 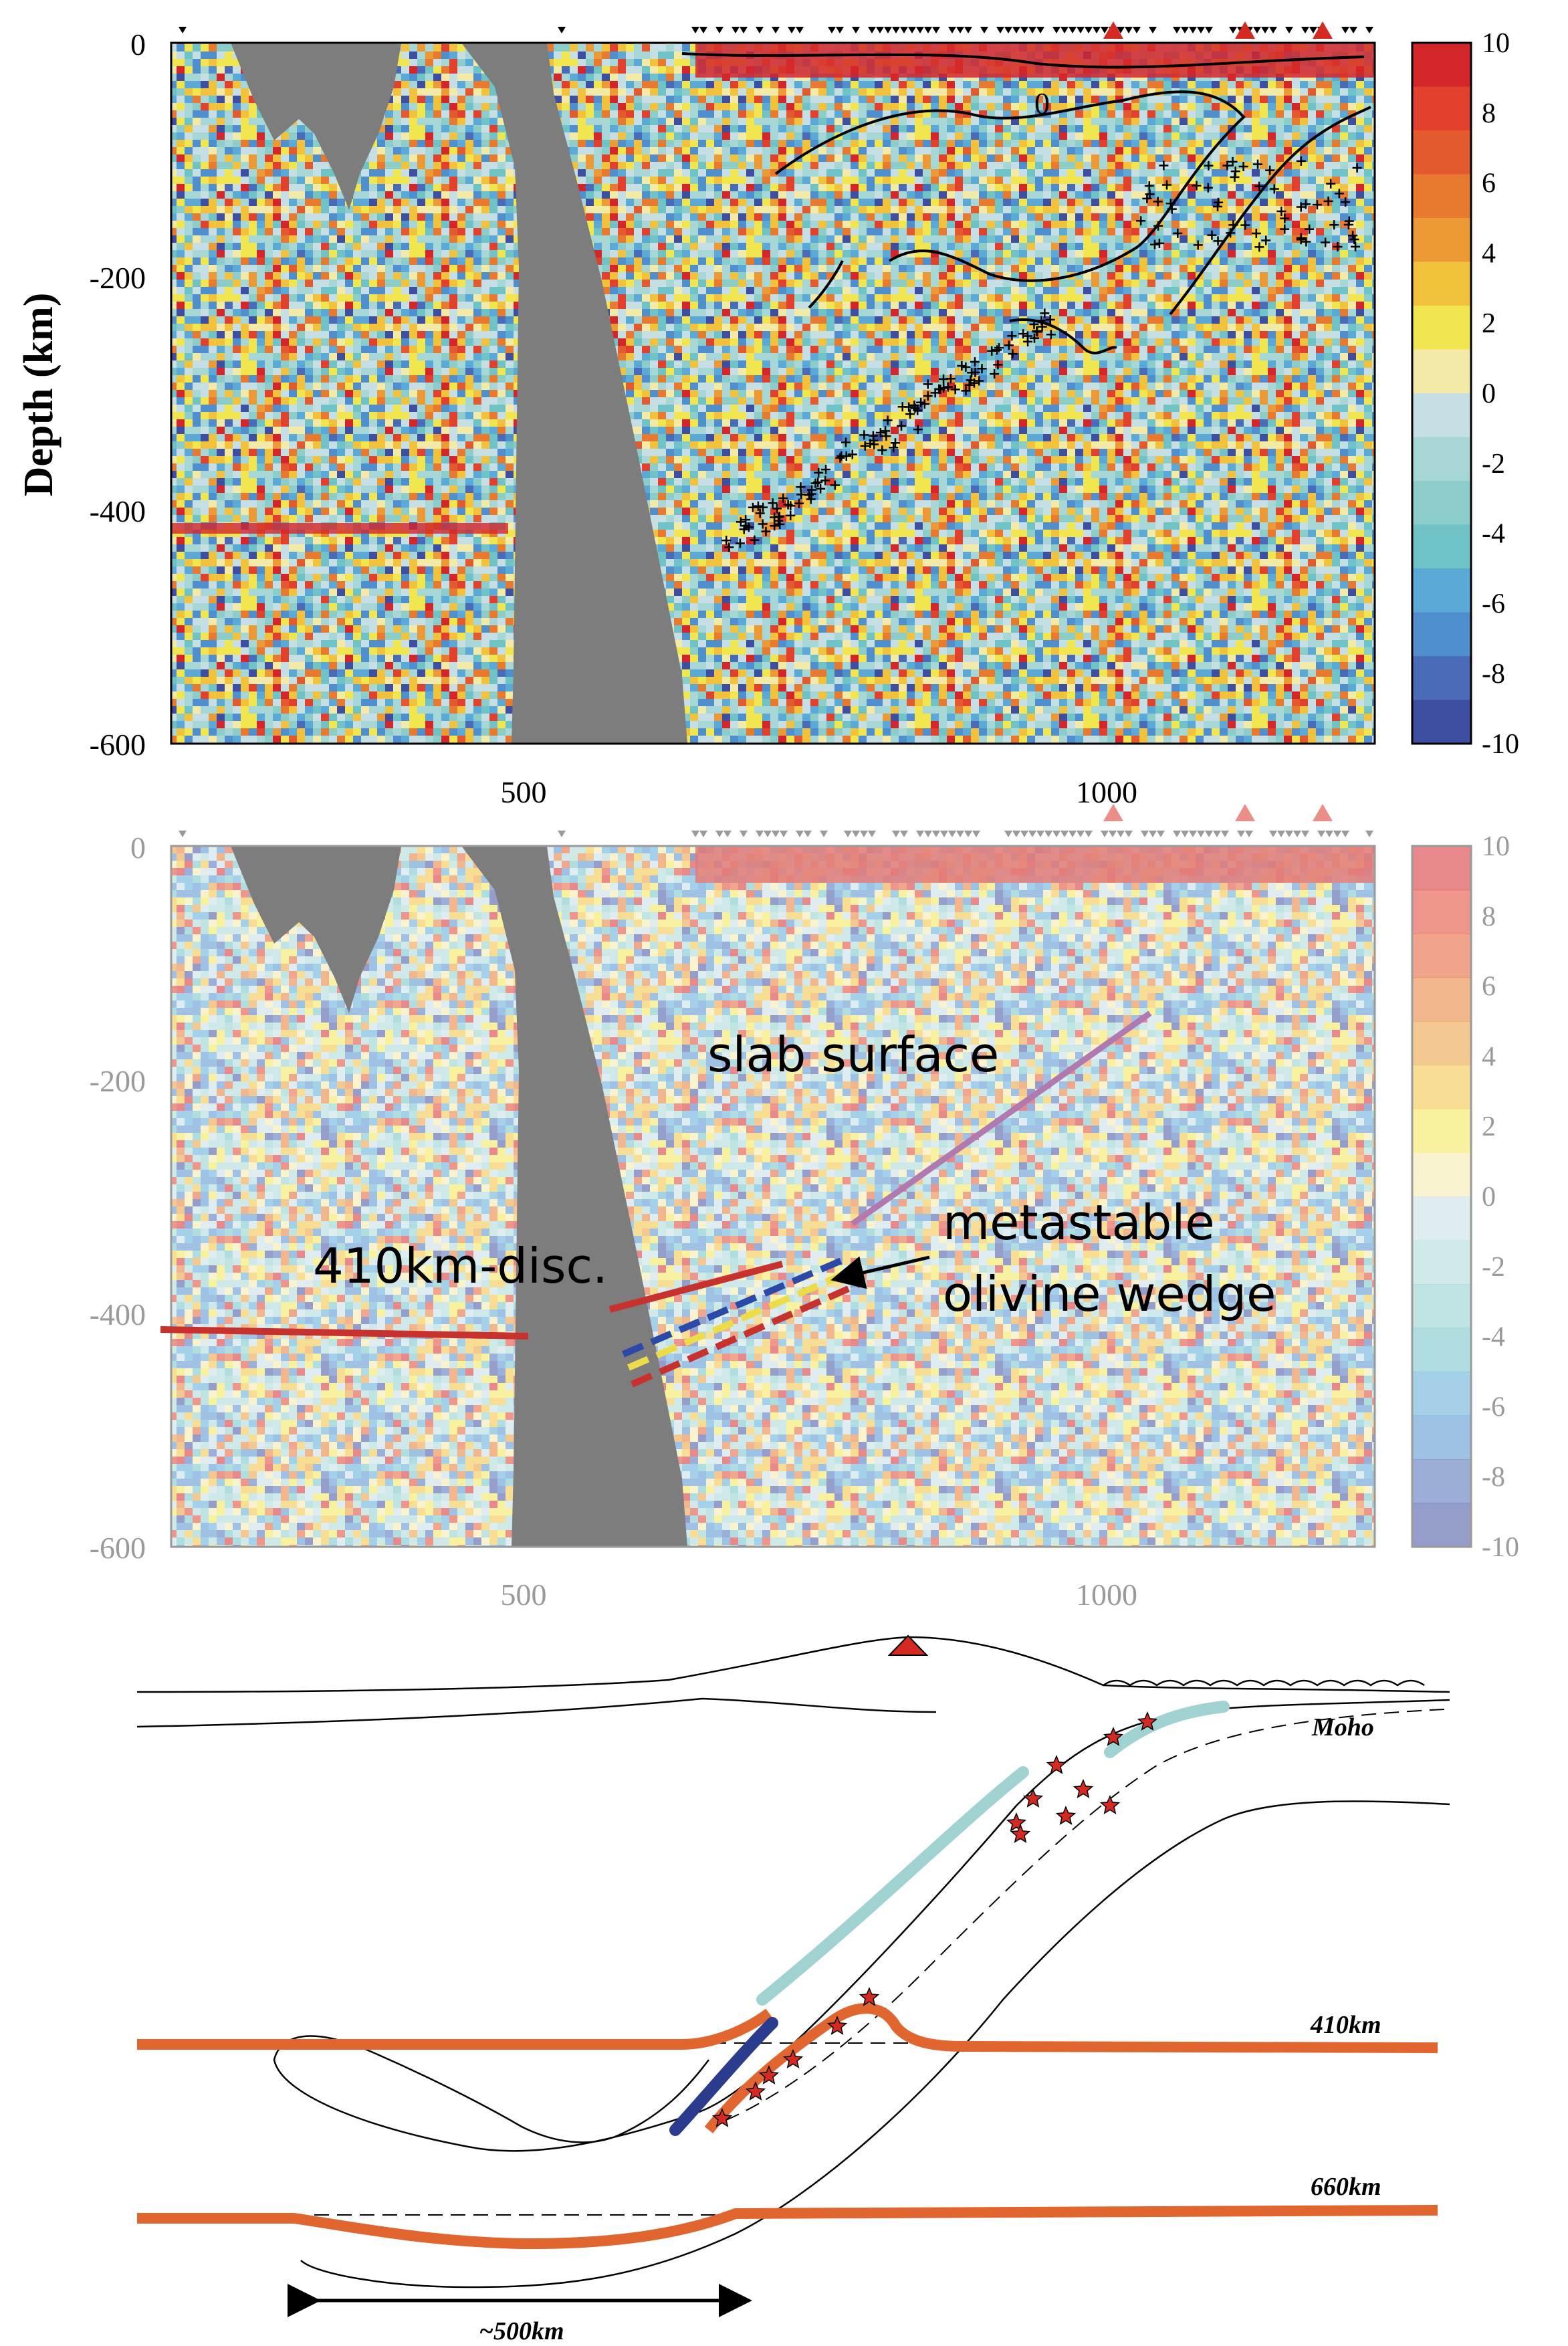 I want to click on panel-a-gray-mask-center, so click(x=574, y=393).